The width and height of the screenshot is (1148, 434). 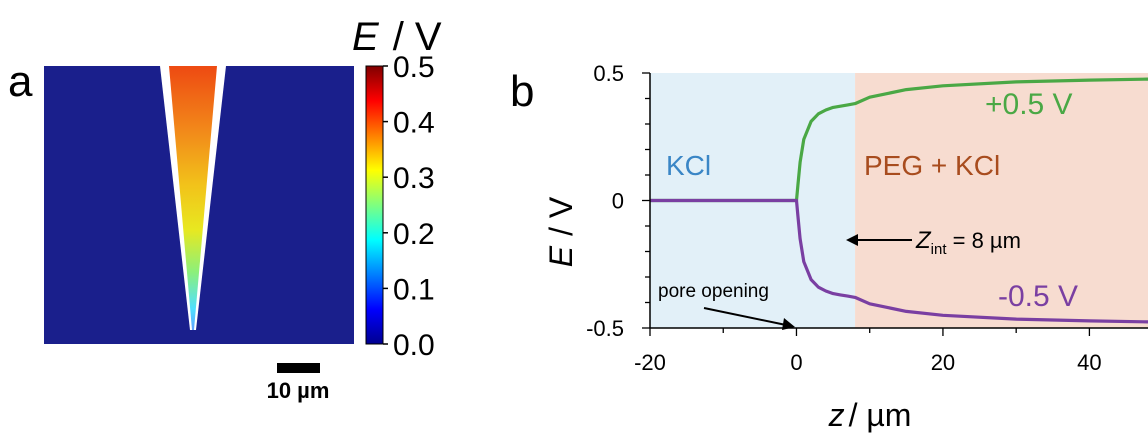 I want to click on x-tick-label: -20, so click(x=650, y=362).